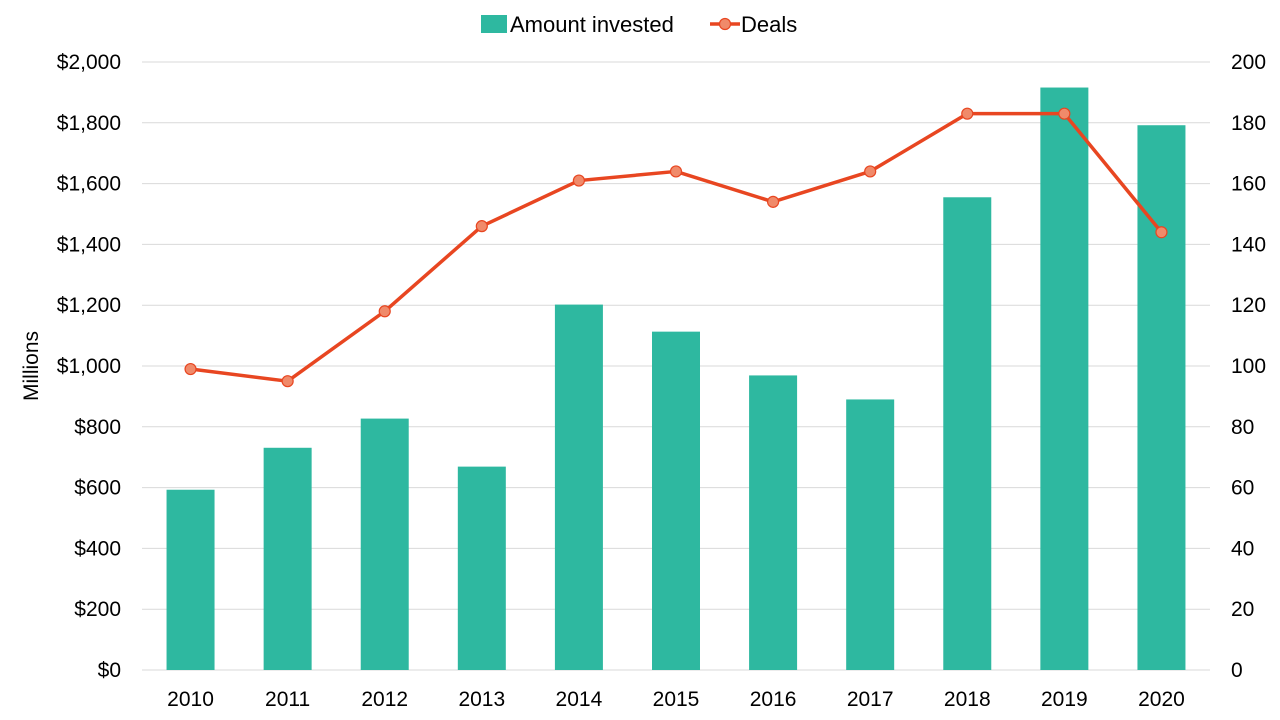 The image size is (1280, 720). Describe the element at coordinates (725, 24) in the screenshot. I see `legend-marker-deals` at that location.